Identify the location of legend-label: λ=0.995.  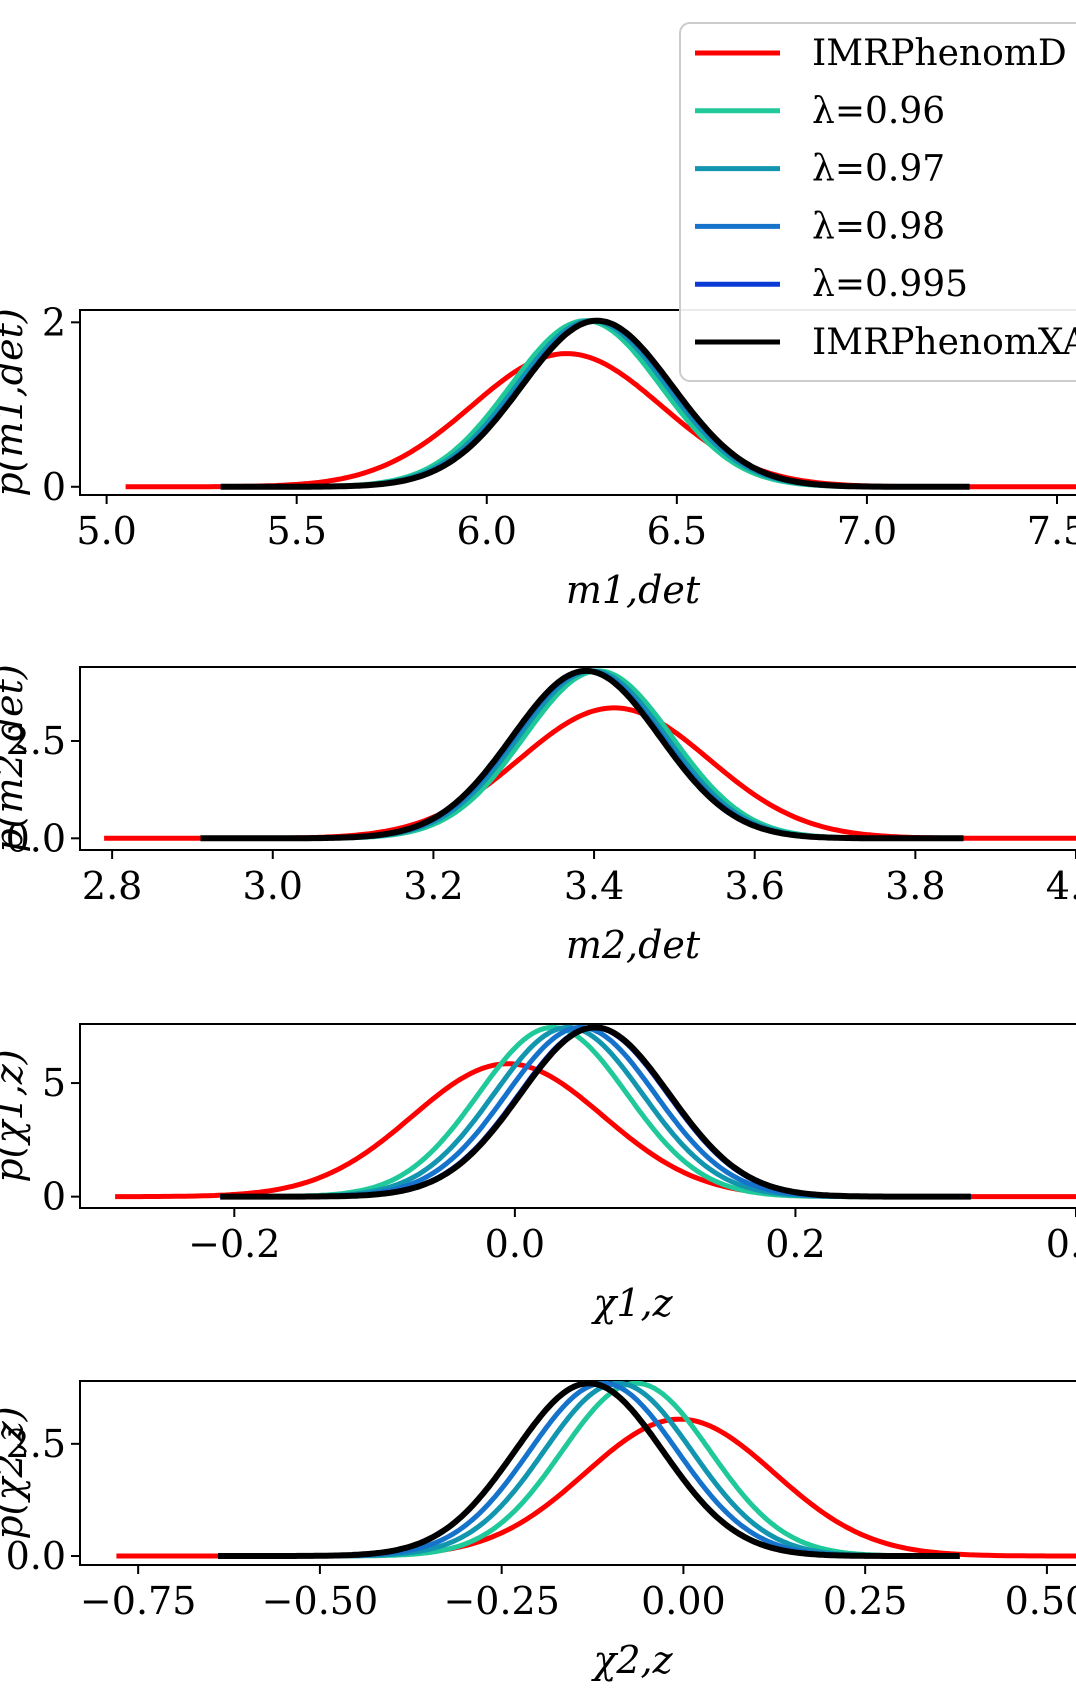
(890, 284).